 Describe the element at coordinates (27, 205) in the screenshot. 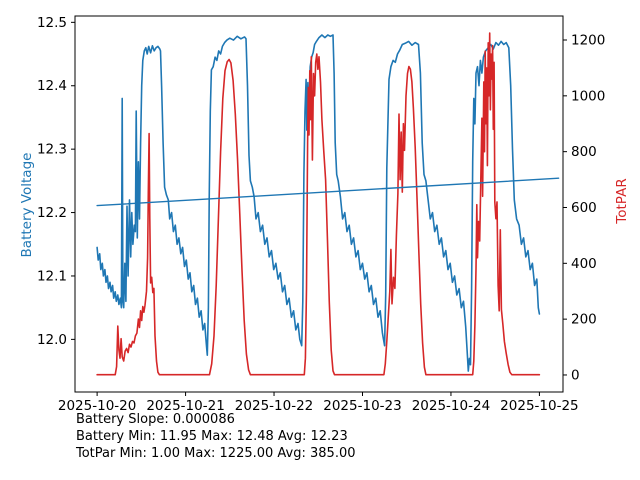

I see `left-axis-label: Battery Voltage` at that location.